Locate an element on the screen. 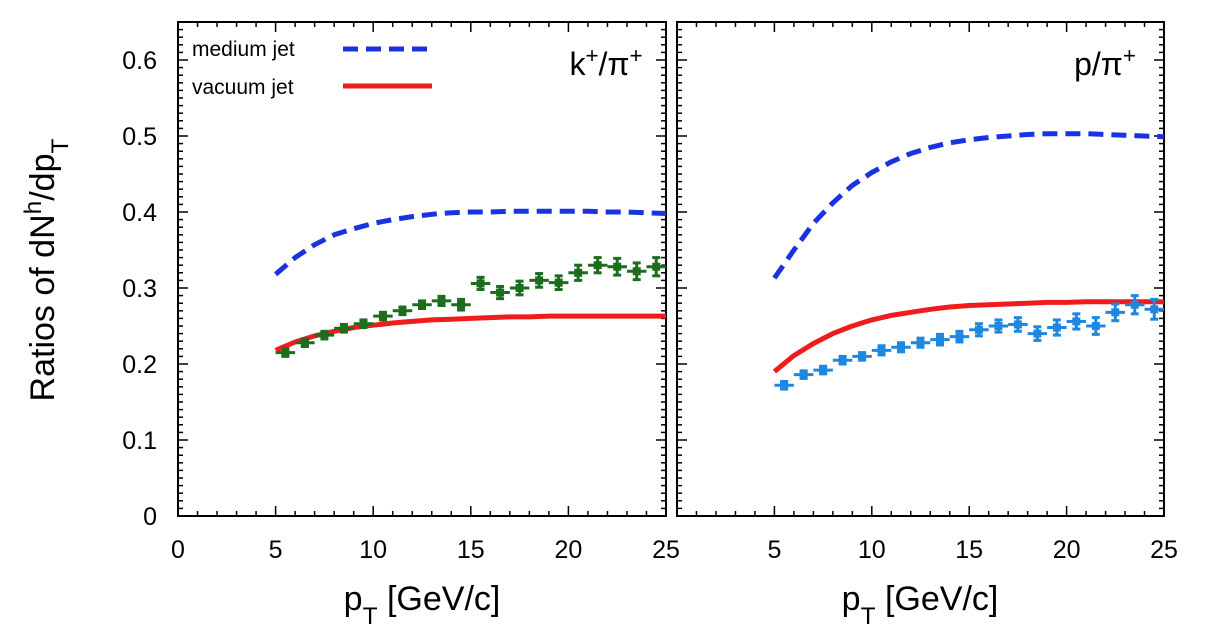 This screenshot has width=1215, height=634. x-axis-label-left: pT [GeV/c] is located at coordinates (422, 605).